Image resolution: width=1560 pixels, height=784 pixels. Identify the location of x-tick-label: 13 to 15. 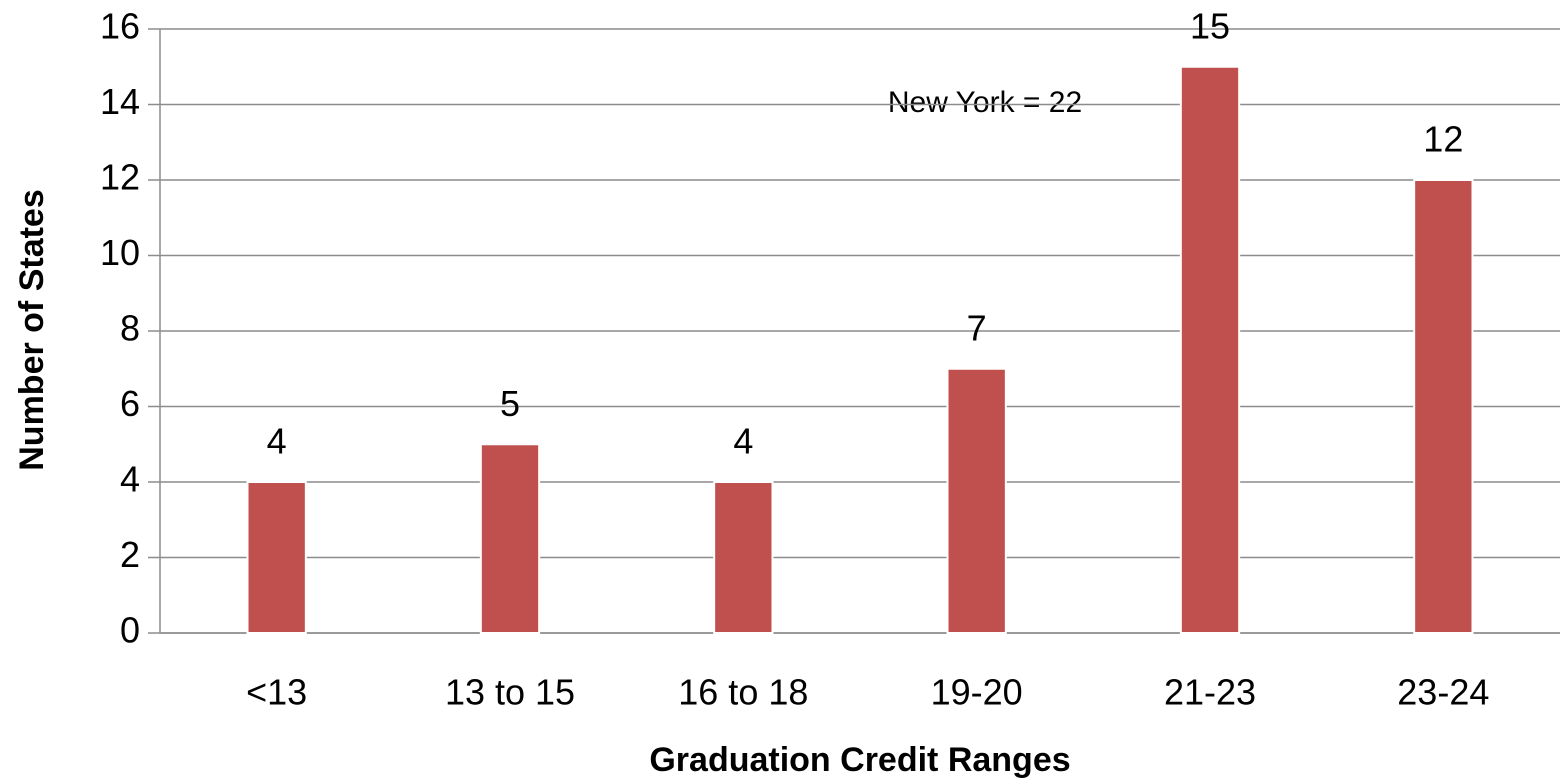
(510, 692).